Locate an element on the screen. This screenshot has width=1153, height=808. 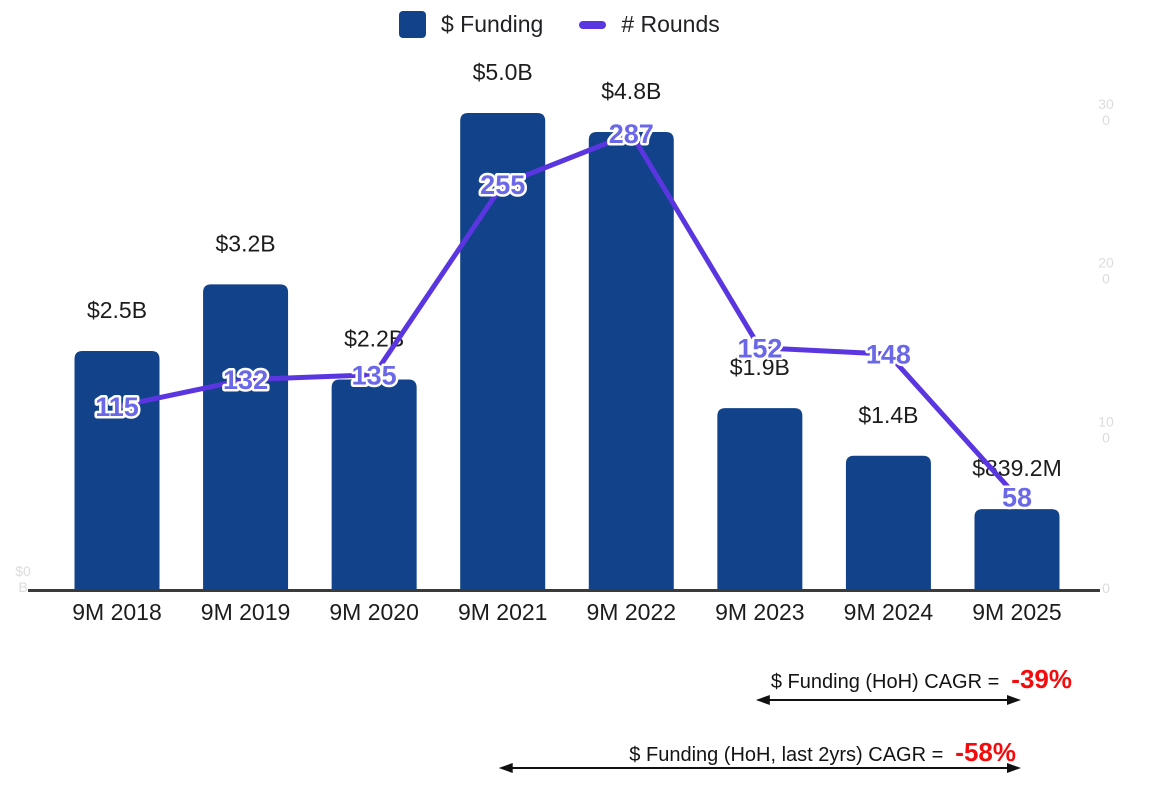
bar-9M 2024 is located at coordinates (888, 522).